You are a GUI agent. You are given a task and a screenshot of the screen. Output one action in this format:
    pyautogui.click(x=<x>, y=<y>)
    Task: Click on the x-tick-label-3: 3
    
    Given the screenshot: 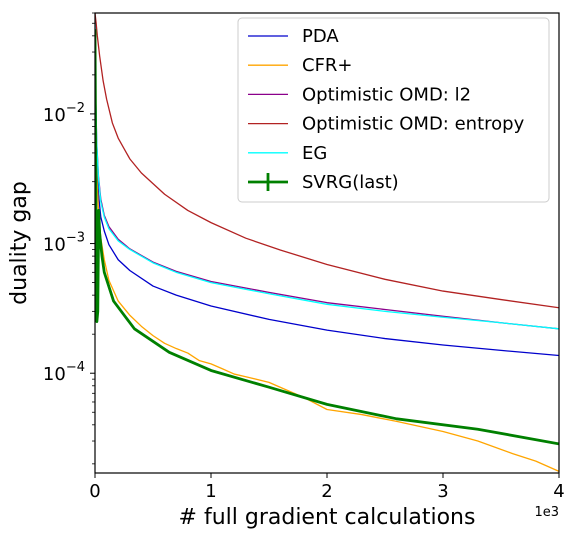 What is the action you would take?
    pyautogui.click(x=442, y=491)
    